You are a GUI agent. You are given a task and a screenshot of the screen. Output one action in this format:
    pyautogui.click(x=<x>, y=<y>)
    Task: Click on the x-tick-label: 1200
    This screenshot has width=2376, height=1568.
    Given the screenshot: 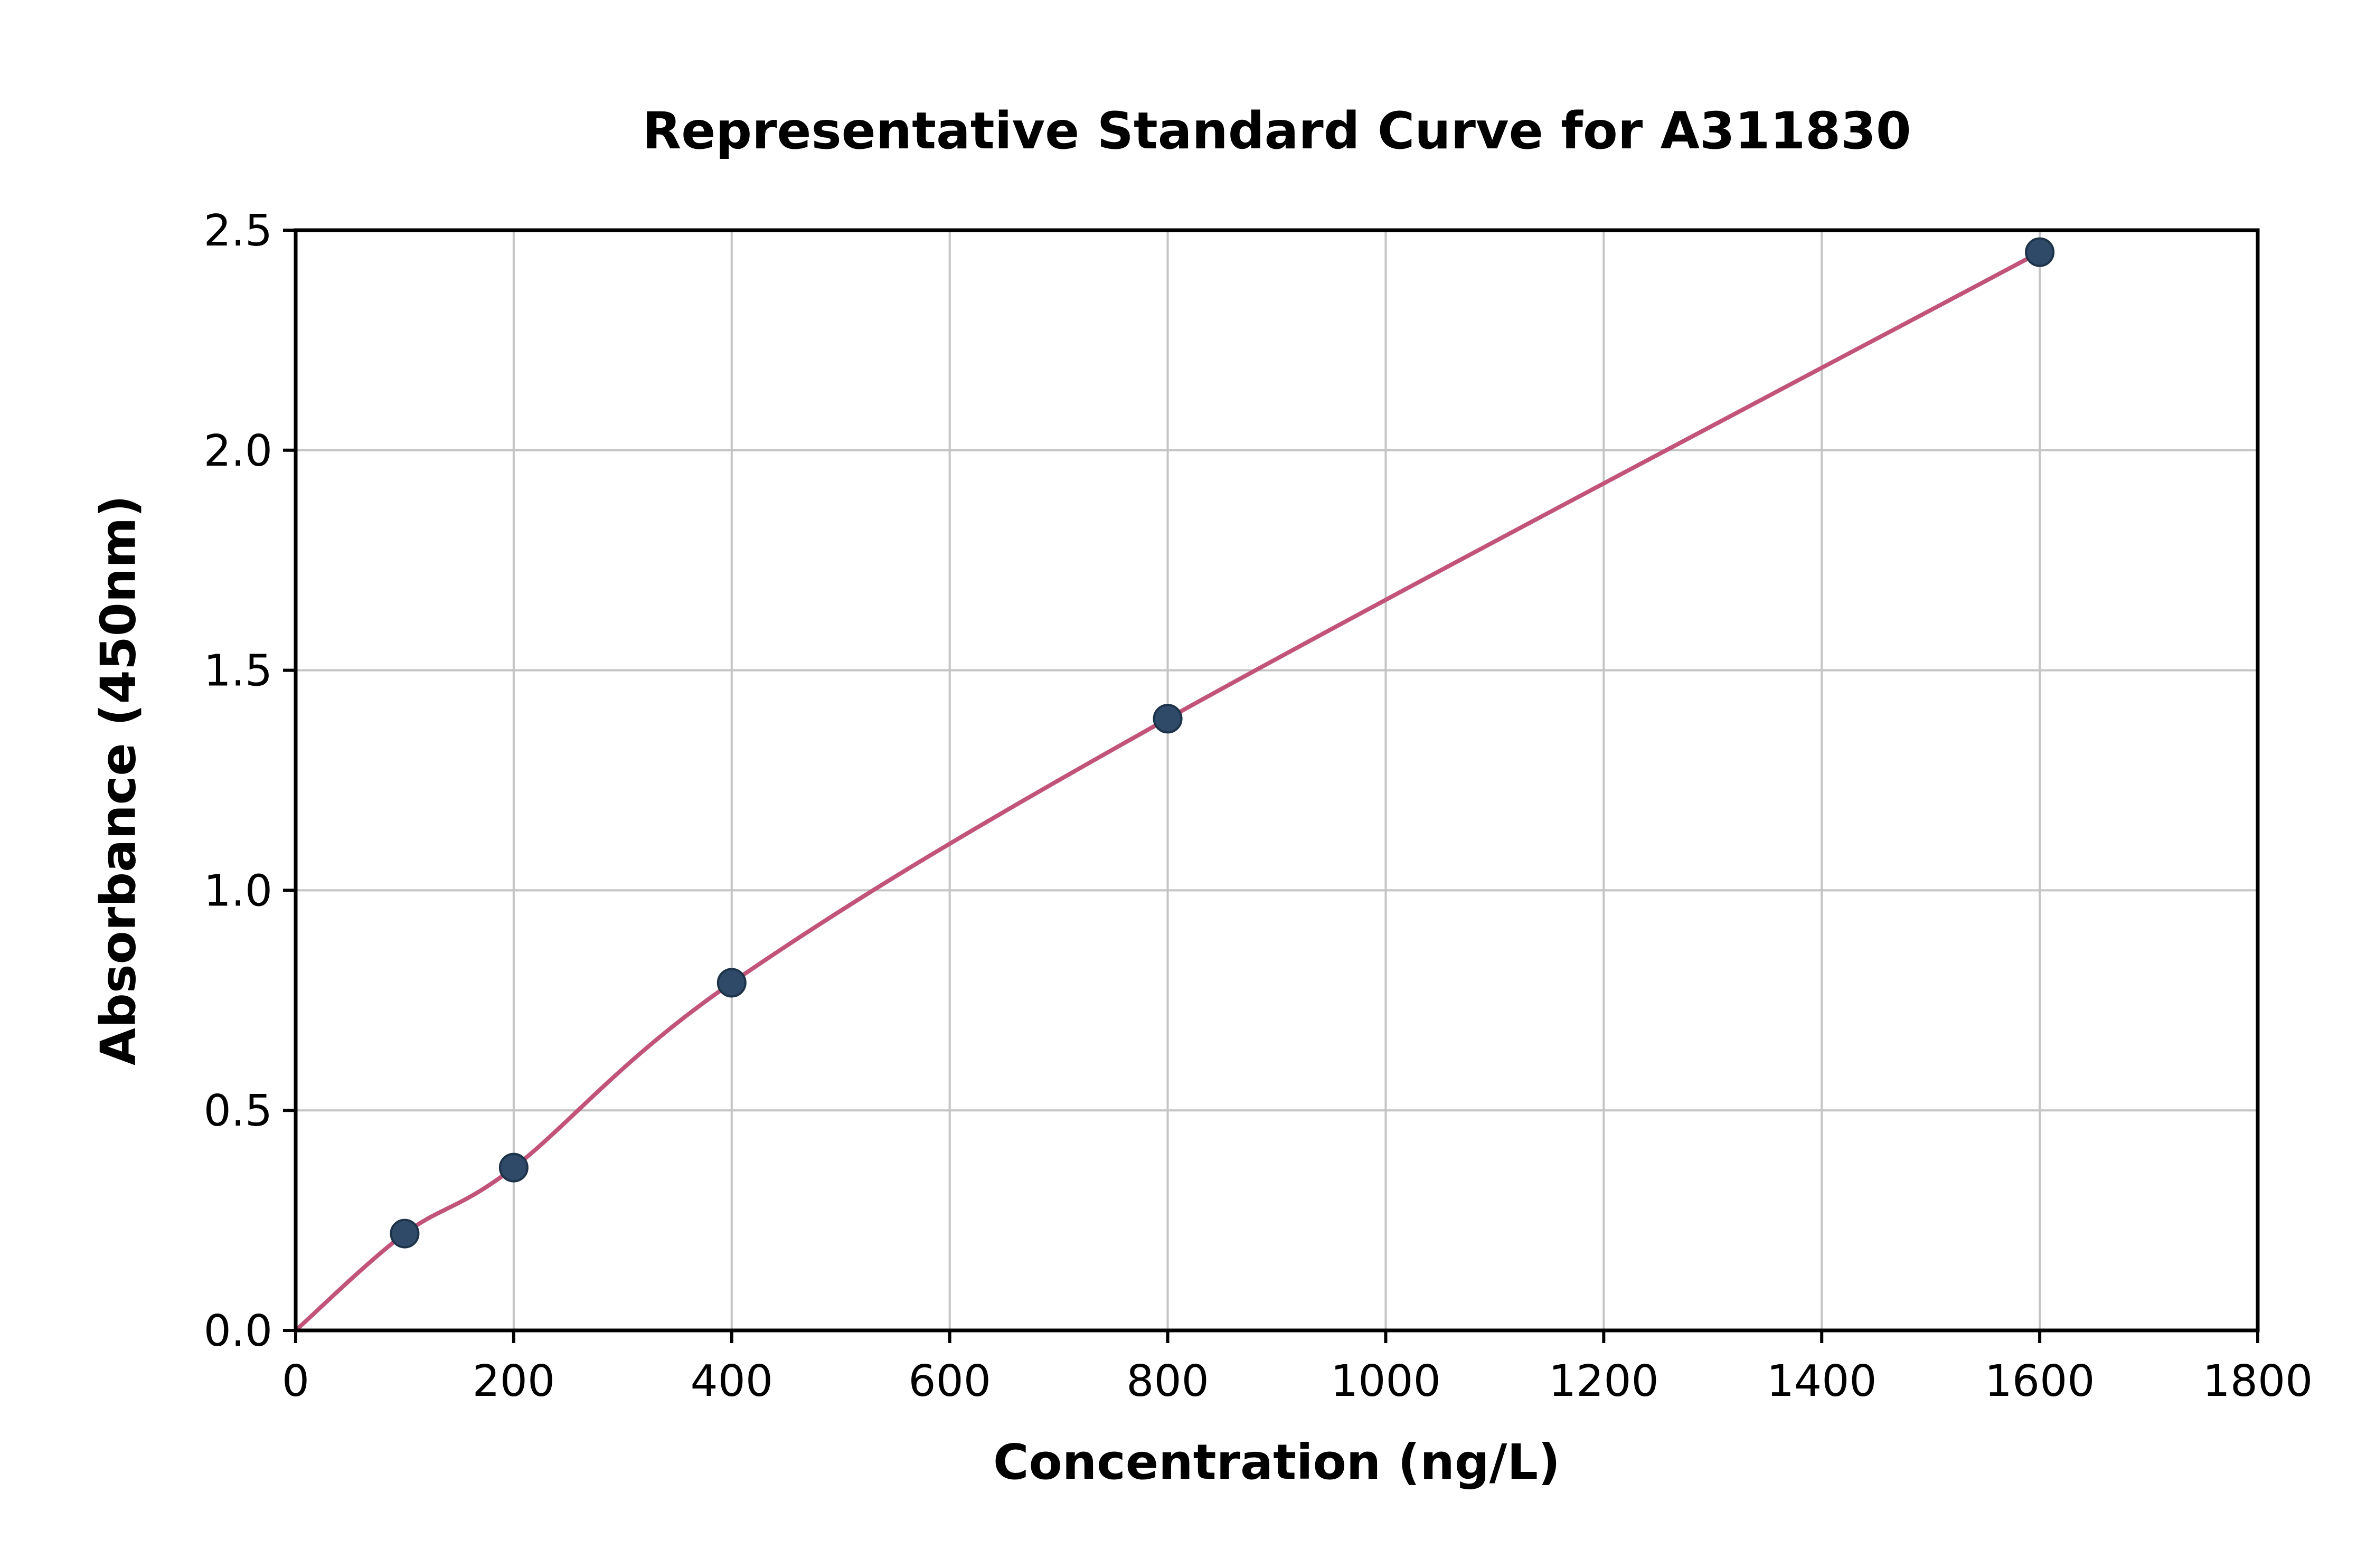 What is the action you would take?
    pyautogui.click(x=1604, y=1381)
    